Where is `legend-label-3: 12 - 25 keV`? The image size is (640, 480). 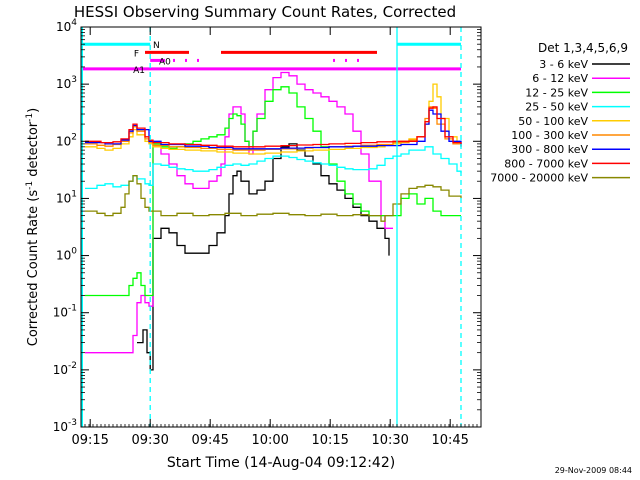 legend-label-3: 12 - 25 keV is located at coordinates (556, 92).